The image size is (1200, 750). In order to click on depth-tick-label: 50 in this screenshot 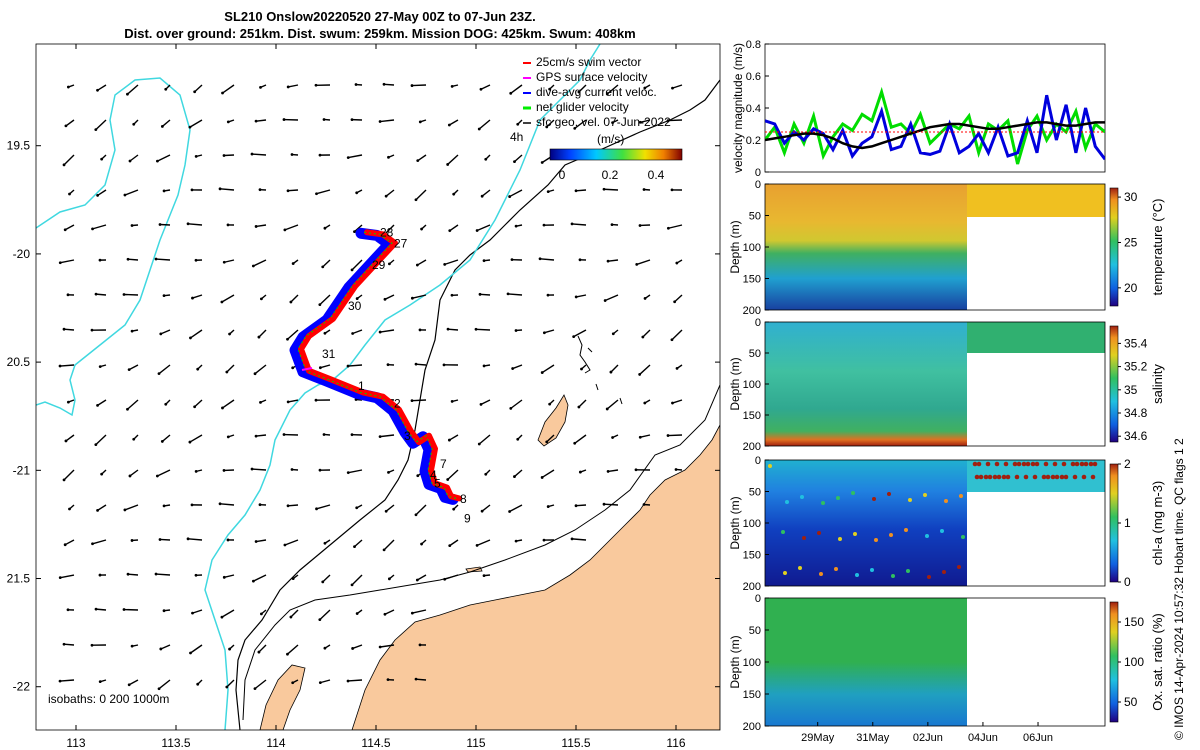, I will do `click(755, 217)`.